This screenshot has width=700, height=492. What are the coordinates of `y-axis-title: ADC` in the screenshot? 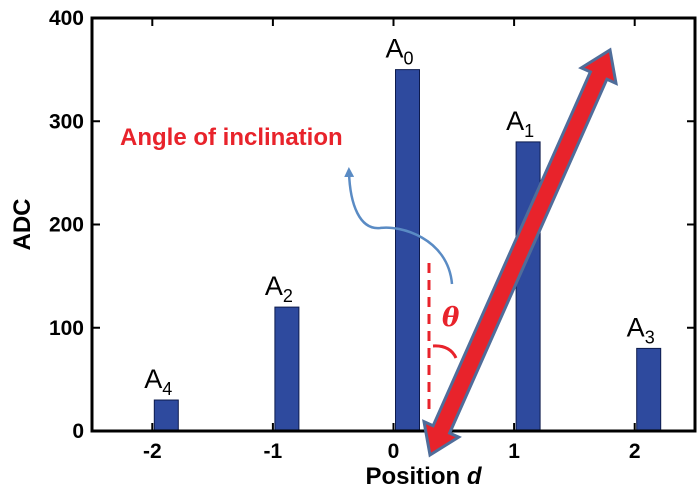 It's located at (22, 225).